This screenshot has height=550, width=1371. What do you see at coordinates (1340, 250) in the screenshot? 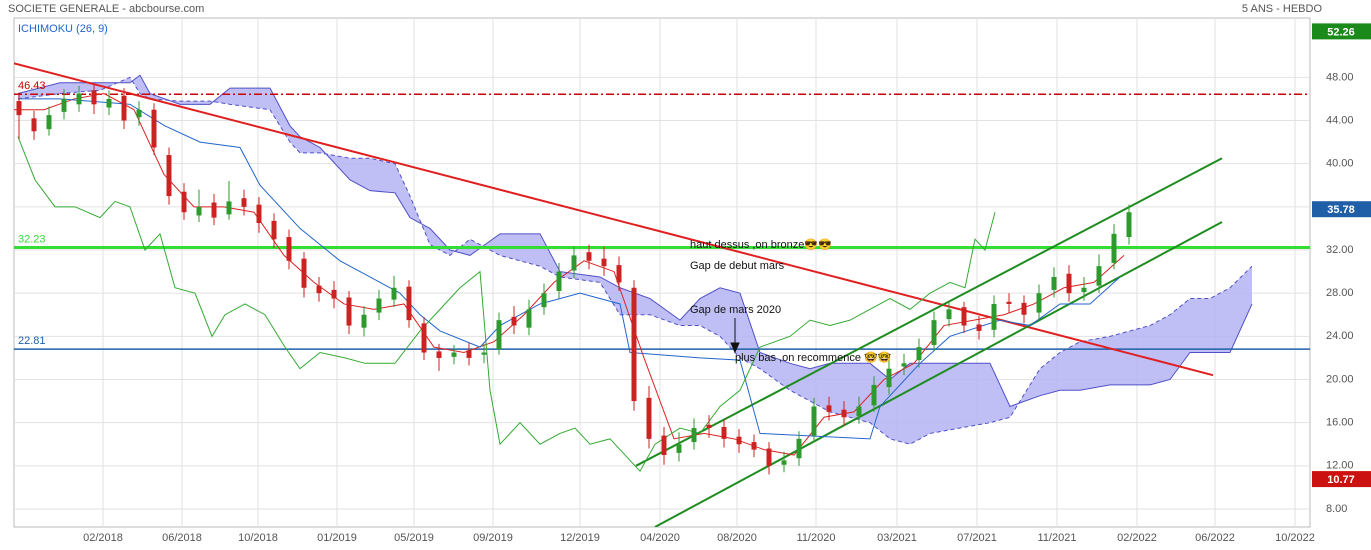
I see `y-tick-label: 32.00` at bounding box center [1340, 250].